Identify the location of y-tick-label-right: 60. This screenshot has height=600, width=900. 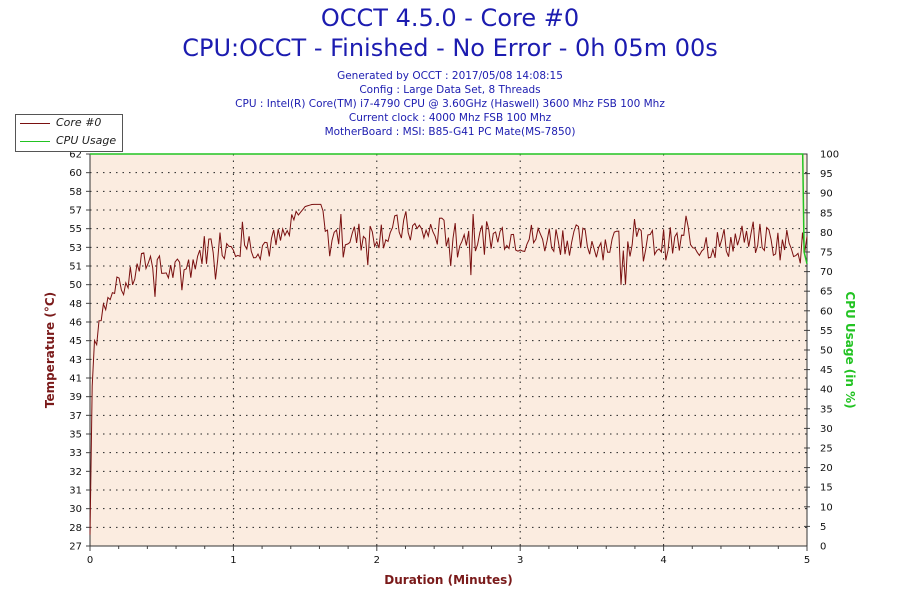
(826, 311).